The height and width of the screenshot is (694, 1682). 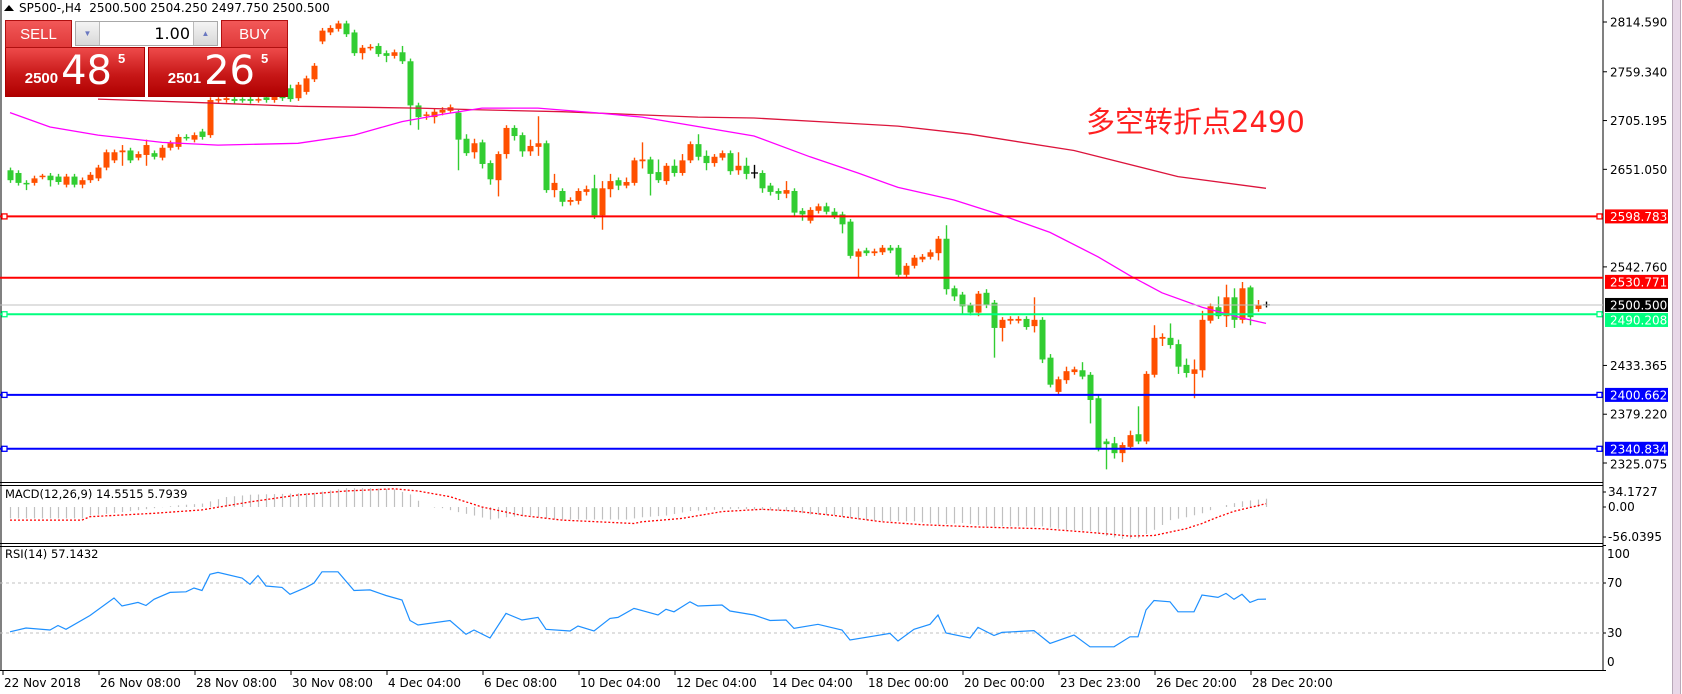 I want to click on window-edge-scrollbar, so click(x=1676, y=347).